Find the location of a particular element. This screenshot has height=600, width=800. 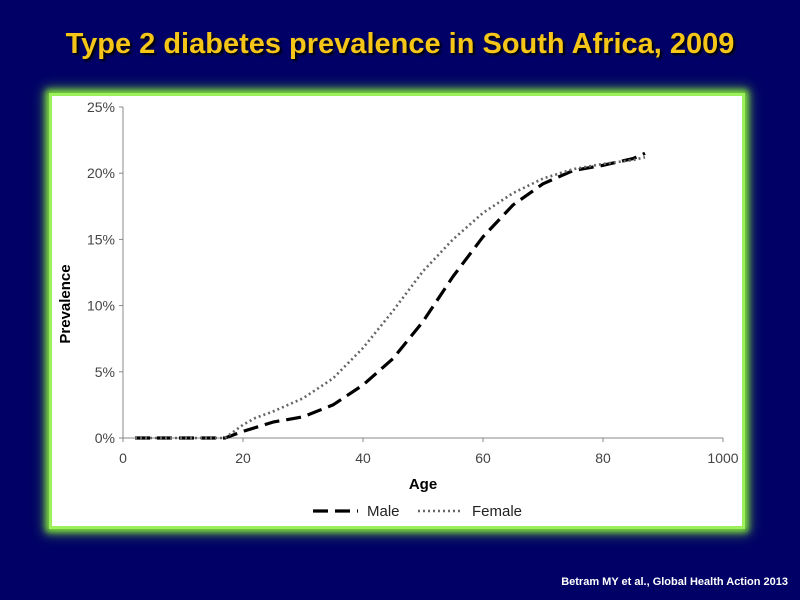

x-tick-label: 40 is located at coordinates (363, 458).